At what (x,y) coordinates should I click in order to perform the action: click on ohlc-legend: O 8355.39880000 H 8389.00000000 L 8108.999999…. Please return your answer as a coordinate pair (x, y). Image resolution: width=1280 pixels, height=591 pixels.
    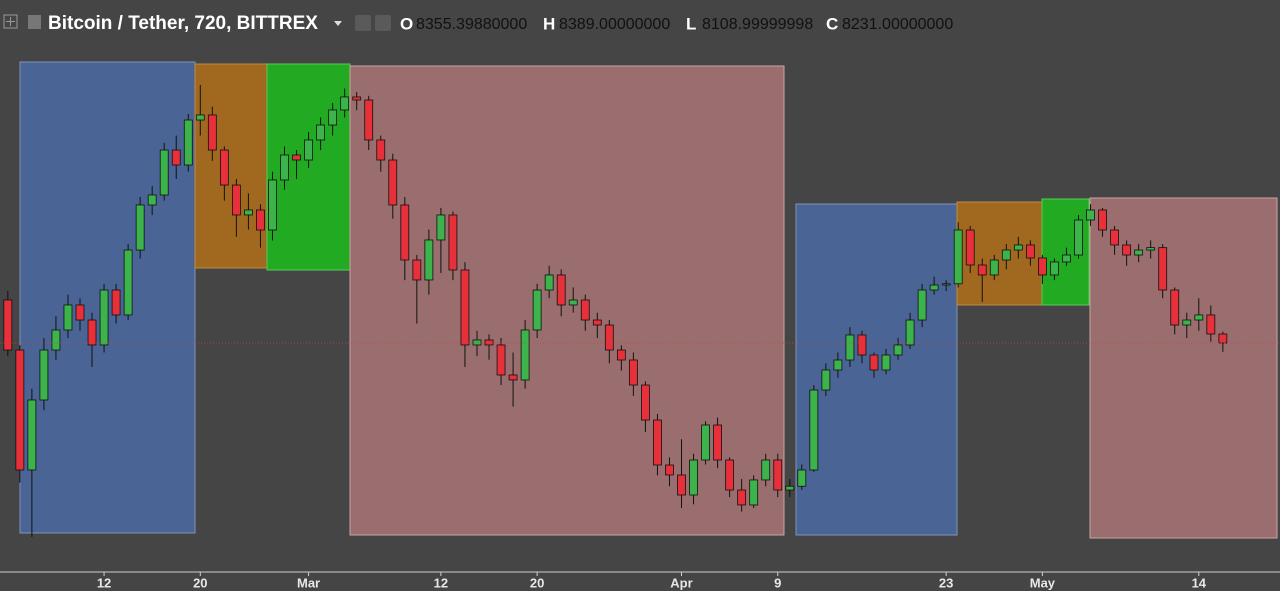
    Looking at the image, I should click on (676, 23).